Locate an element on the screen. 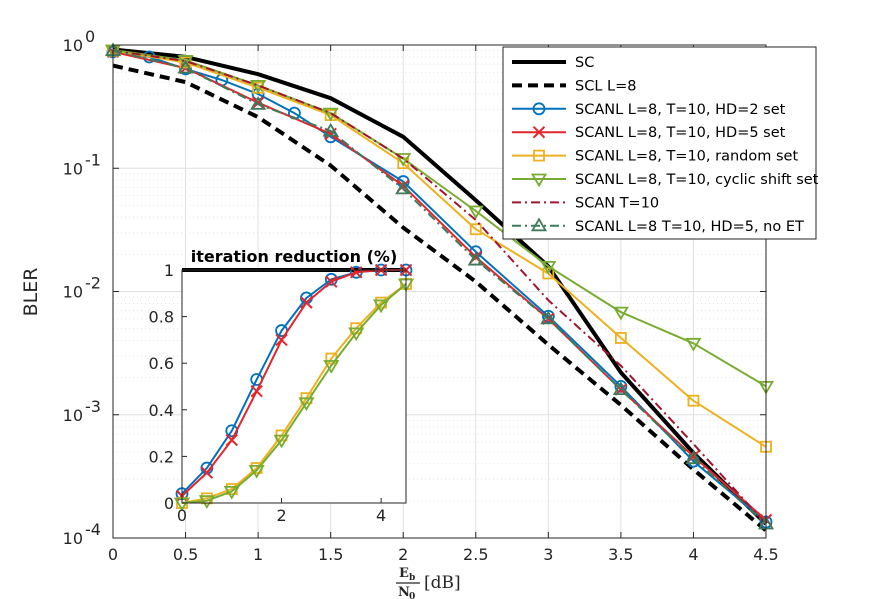 The image size is (872, 599). inset-y-tick-label: 0.2 is located at coordinates (161, 456).